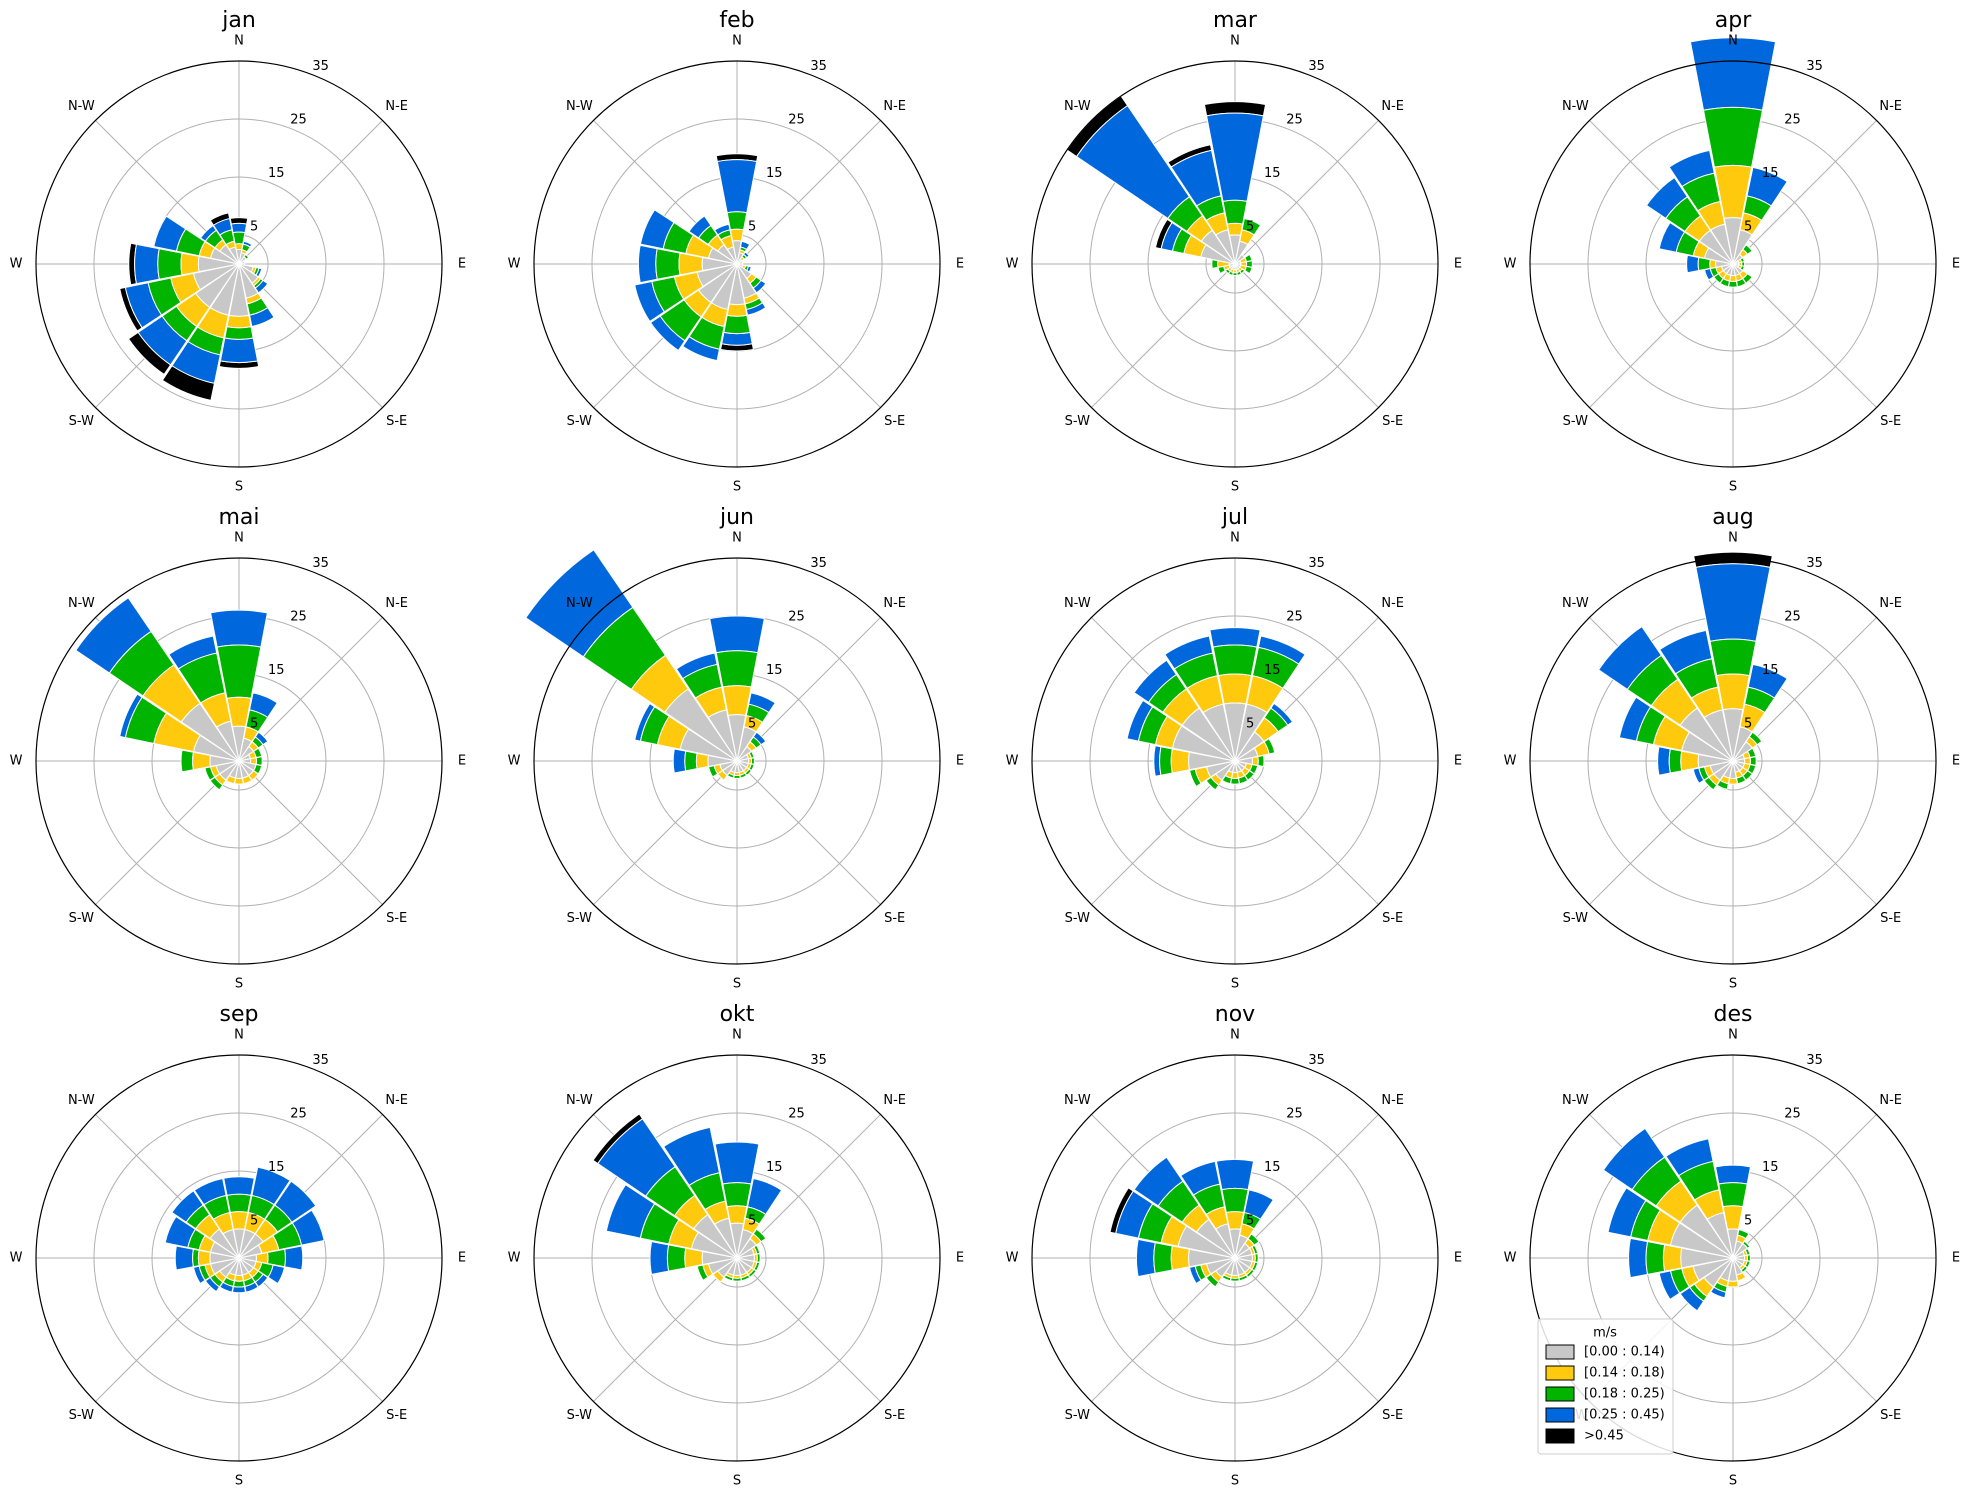  What do you see at coordinates (1235, 660) in the screenshot?
I see `sector-jul-bin2-dir0` at bounding box center [1235, 660].